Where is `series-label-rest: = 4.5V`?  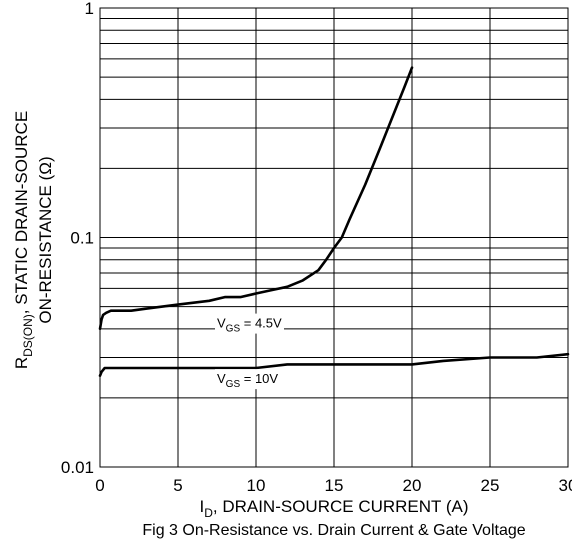
series-label-rest: = 4.5V is located at coordinates (261, 323).